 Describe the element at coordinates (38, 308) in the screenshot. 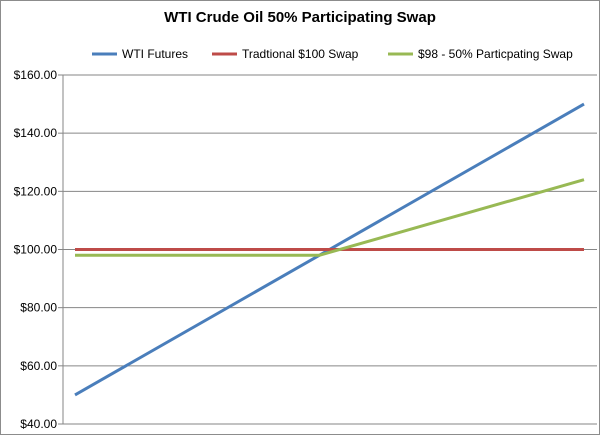

I see `y-tick-label: $80.00` at that location.